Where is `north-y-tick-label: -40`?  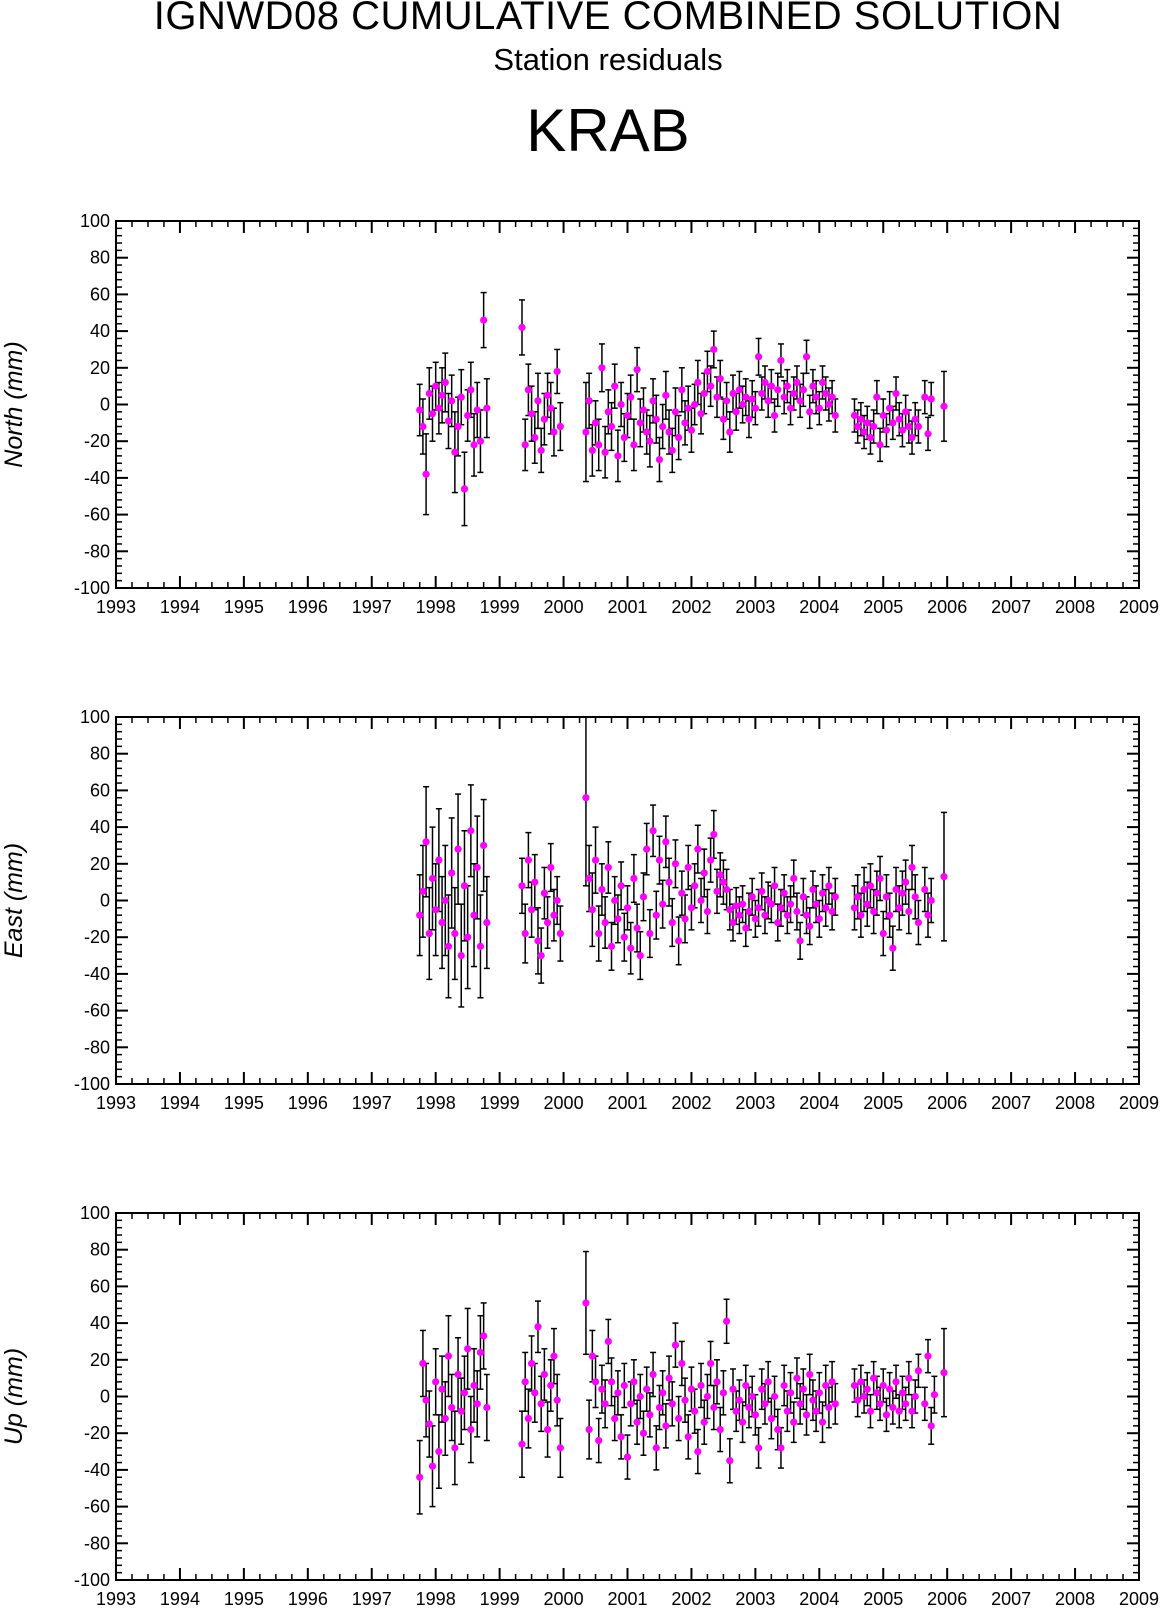 north-y-tick-label: -40 is located at coordinates (97, 478).